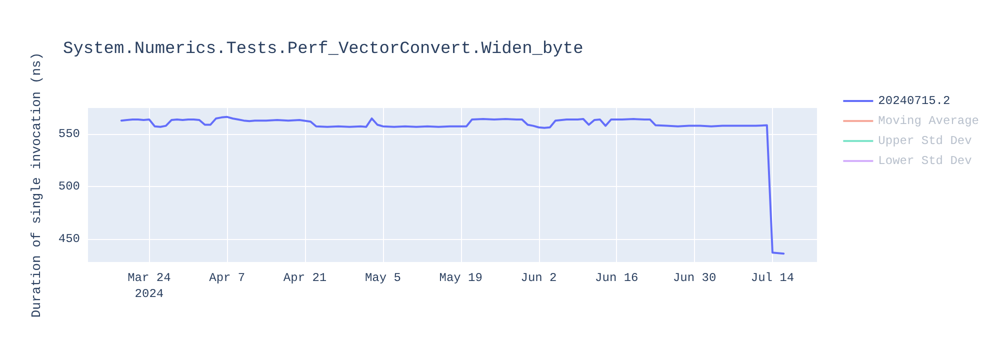  I want to click on legend-label: Moving Average, so click(929, 121).